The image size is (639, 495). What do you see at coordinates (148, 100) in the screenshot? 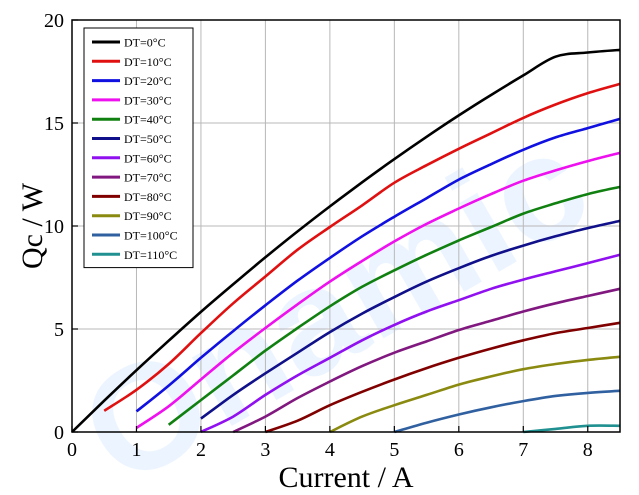
I see `legend-label: DT=30°C` at bounding box center [148, 100].